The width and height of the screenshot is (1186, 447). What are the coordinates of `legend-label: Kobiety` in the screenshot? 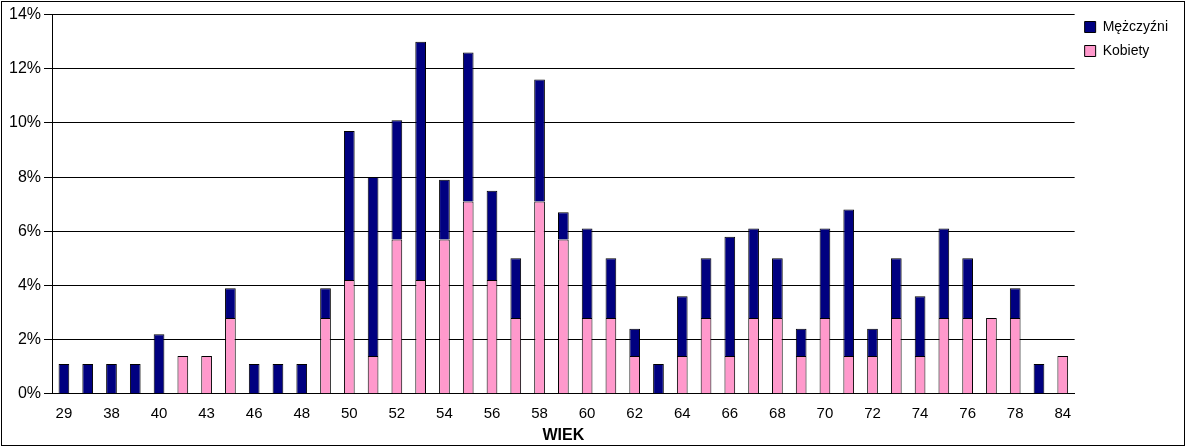 It's located at (1126, 49).